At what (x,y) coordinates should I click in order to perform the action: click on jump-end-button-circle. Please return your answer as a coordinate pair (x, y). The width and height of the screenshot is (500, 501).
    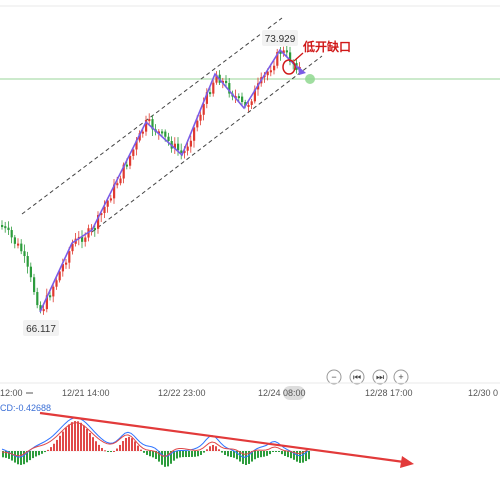
    Looking at the image, I should click on (380, 377).